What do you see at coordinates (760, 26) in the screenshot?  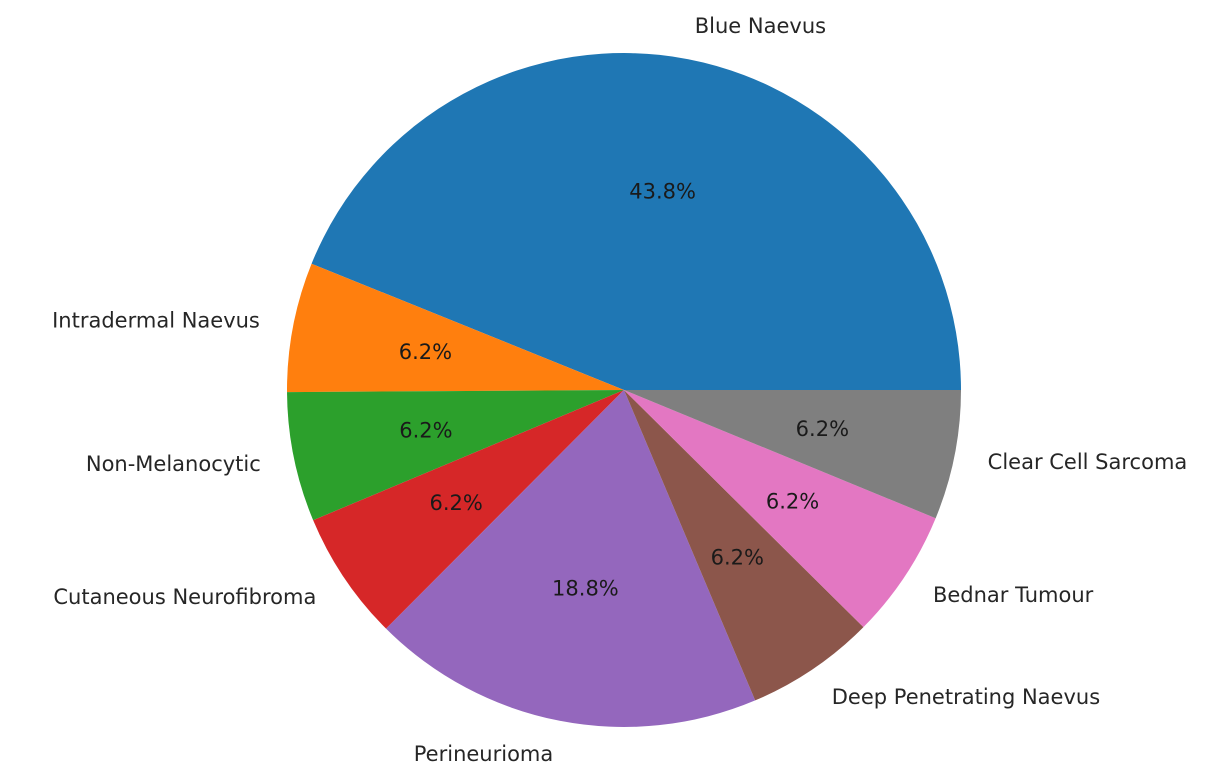 I see `category-label-blue-naevus: Blue Naevus` at bounding box center [760, 26].